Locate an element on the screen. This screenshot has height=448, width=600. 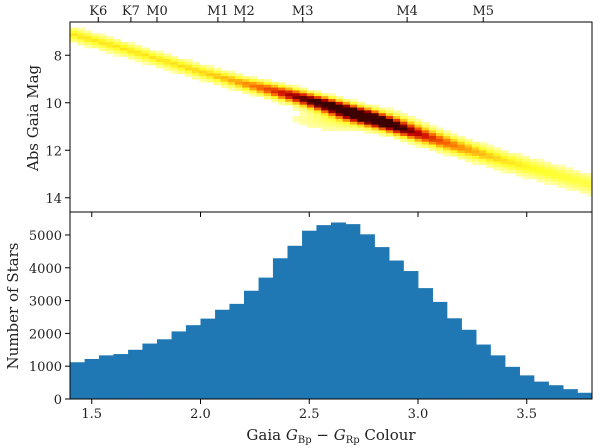
histogram-y-tick-label: 1000 is located at coordinates (45, 367).